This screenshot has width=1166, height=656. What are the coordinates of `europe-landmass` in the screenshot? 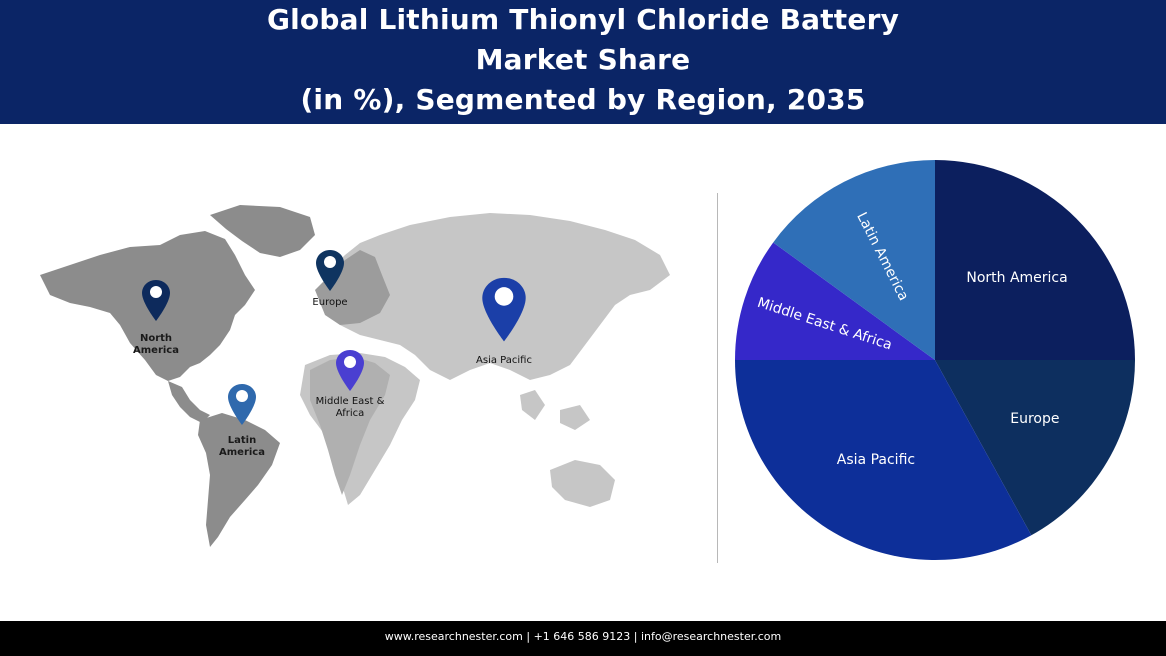 It's located at (352, 287).